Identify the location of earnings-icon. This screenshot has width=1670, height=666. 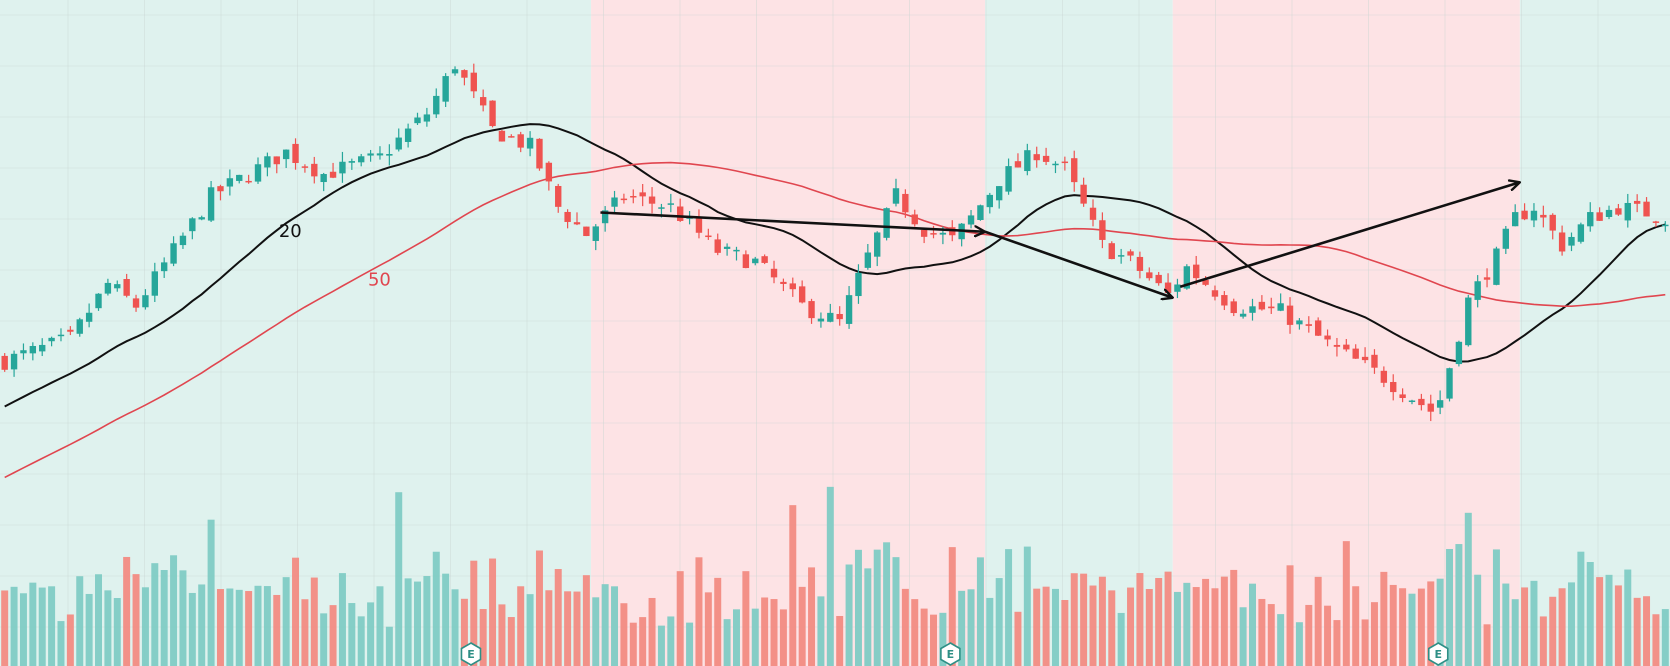
(471, 654).